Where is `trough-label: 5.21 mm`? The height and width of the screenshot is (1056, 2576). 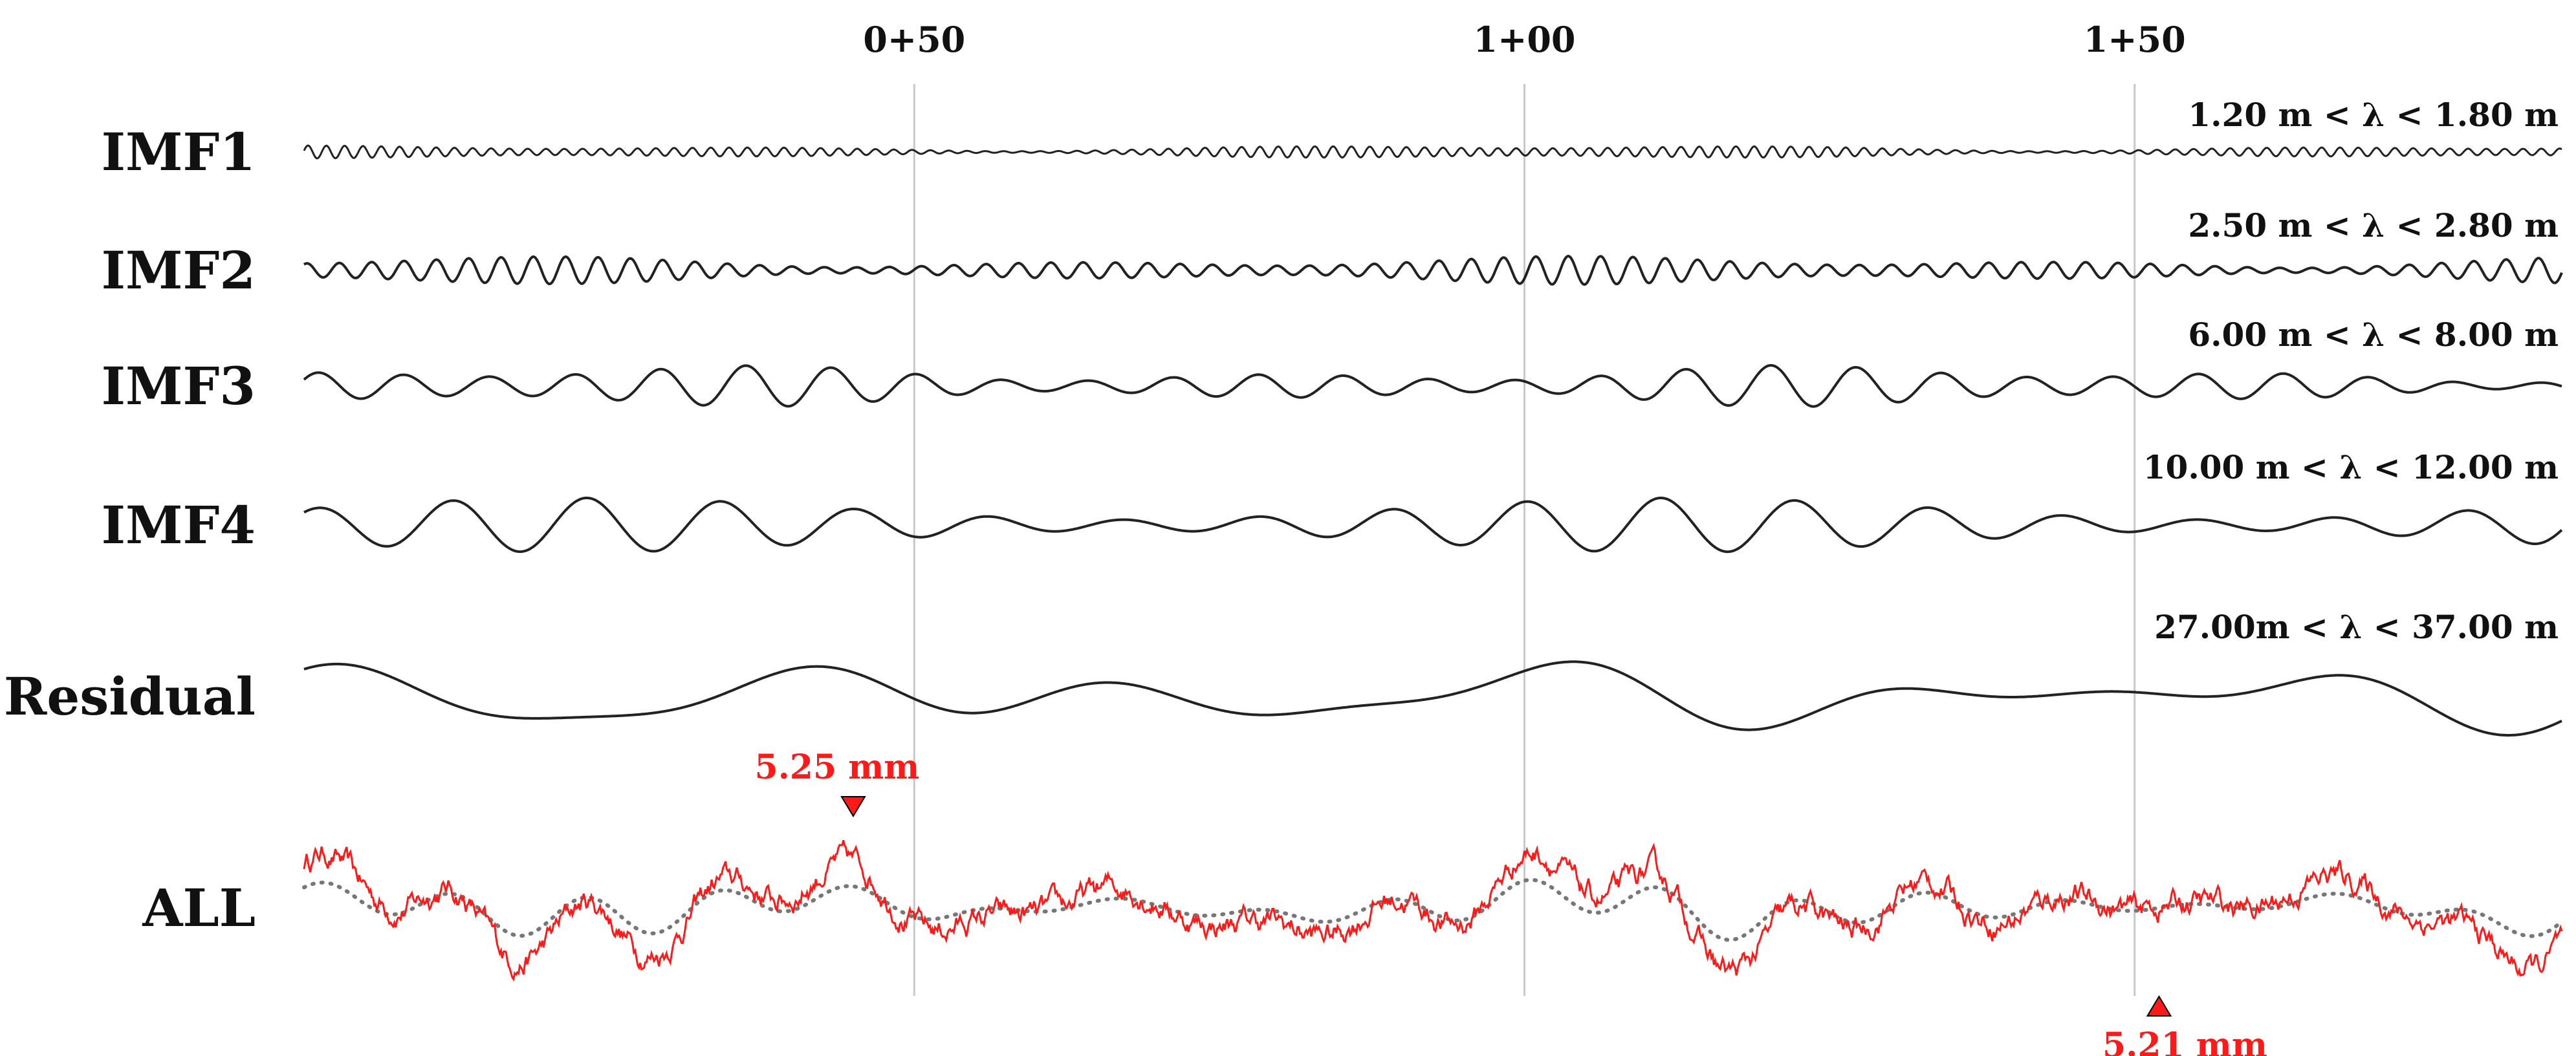 trough-label: 5.21 mm is located at coordinates (2184, 1041).